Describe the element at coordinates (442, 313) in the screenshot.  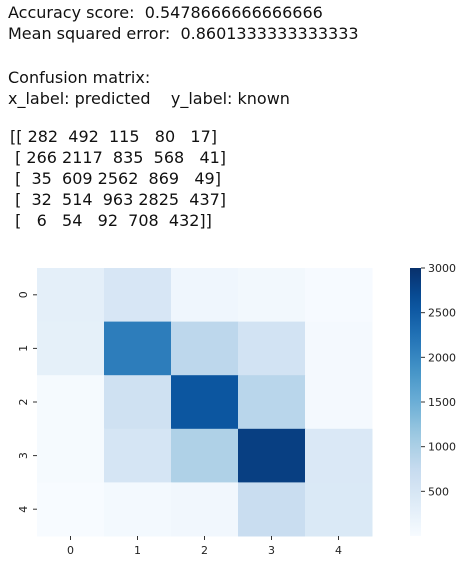
I see `colorbar-tick-label: 2500` at that location.